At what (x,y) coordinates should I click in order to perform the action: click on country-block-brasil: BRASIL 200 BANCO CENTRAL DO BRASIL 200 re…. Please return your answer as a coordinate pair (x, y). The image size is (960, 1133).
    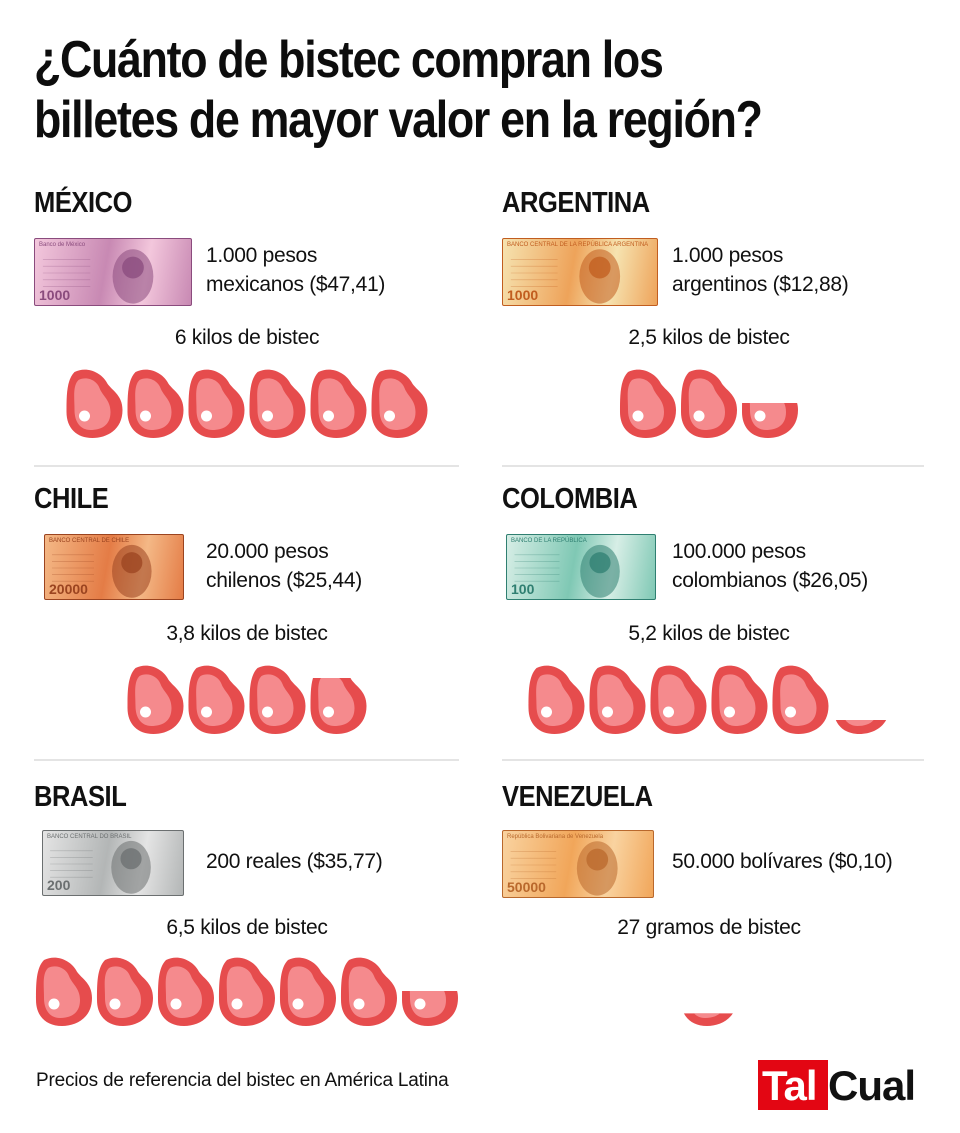
    Looking at the image, I should click on (254, 927).